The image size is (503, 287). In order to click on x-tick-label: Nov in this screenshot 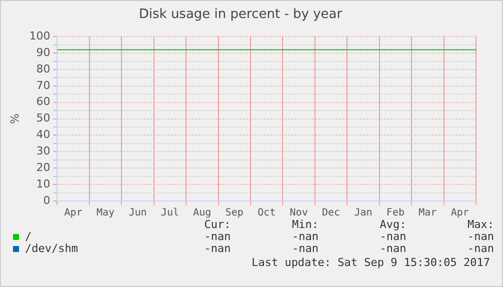, I will do `click(299, 213)`.